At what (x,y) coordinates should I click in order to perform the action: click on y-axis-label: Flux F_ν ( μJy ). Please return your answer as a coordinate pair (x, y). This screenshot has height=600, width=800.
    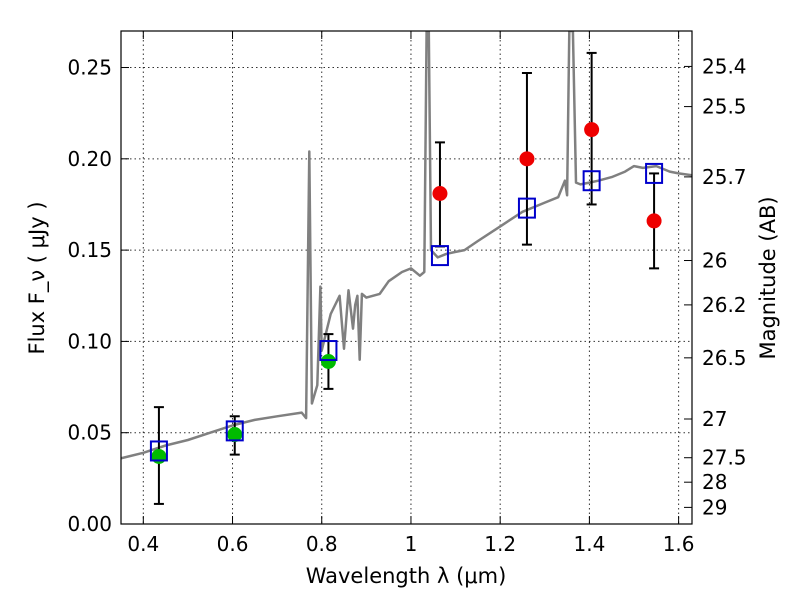
    Looking at the image, I should click on (37, 277).